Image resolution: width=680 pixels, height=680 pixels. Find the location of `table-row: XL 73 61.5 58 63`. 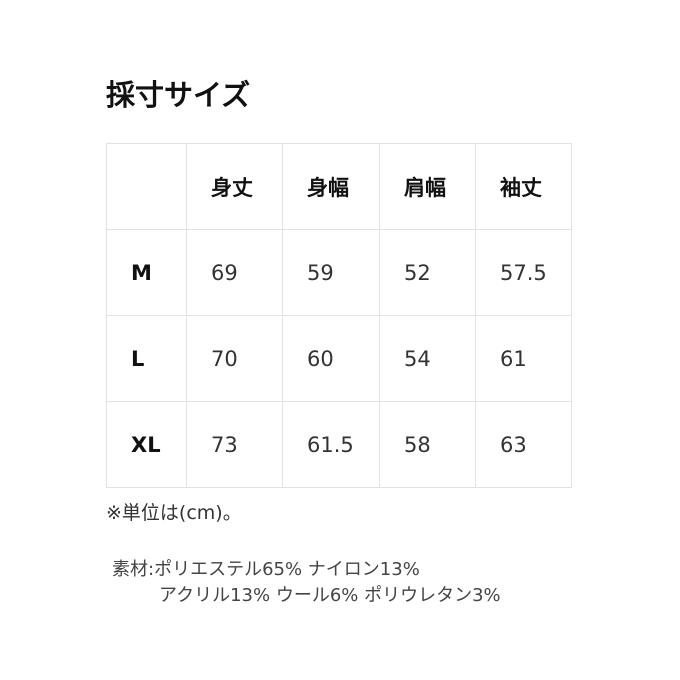

table-row: XL 73 61.5 58 63 is located at coordinates (339, 444).